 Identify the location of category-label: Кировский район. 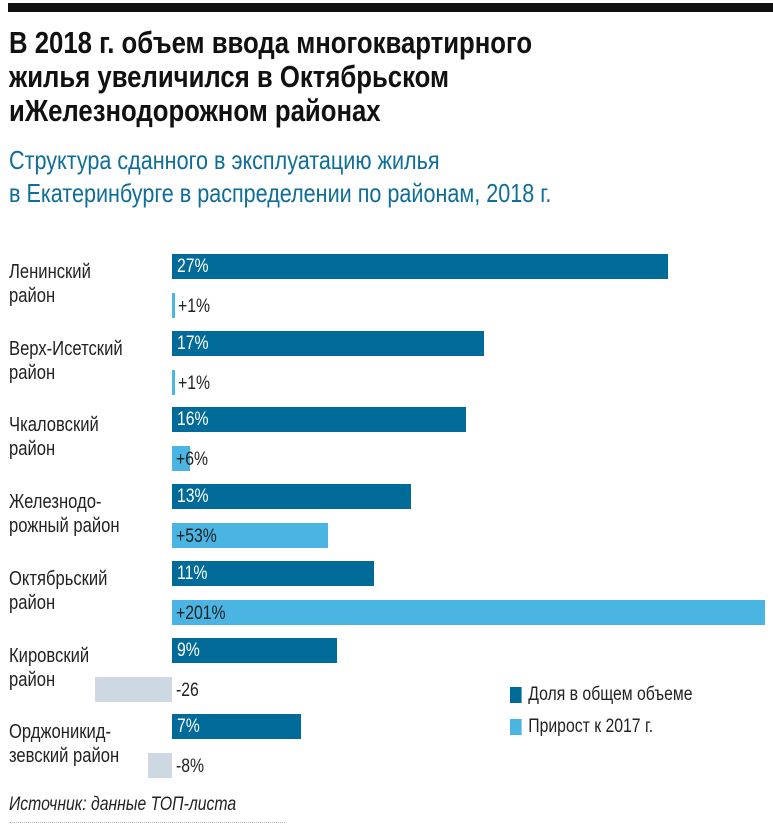
(49, 668).